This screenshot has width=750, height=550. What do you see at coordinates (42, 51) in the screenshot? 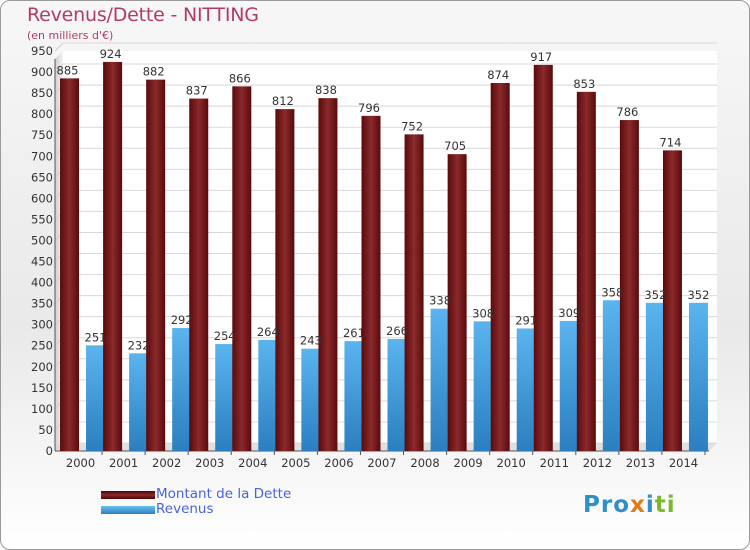
I see `y-tick-label: 950` at bounding box center [42, 51].